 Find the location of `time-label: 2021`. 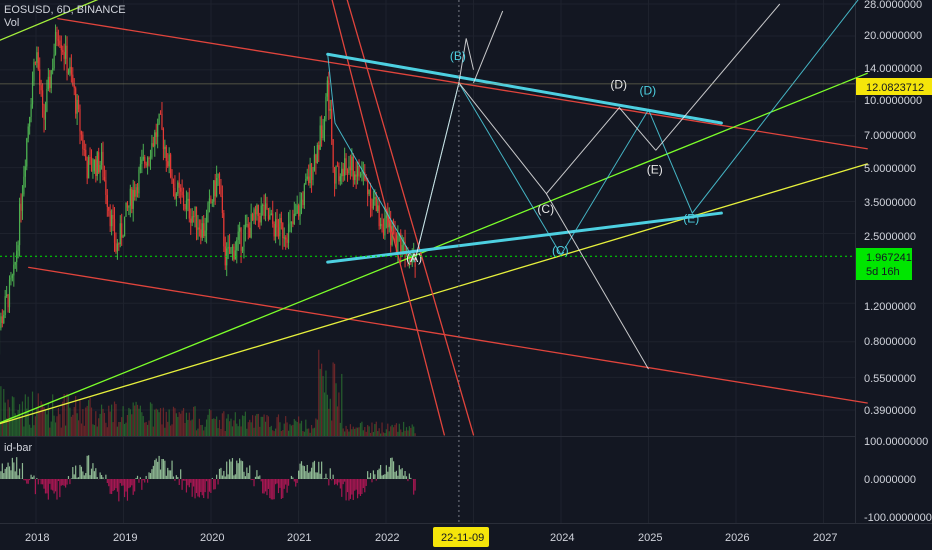

time-label: 2021 is located at coordinates (299, 538).